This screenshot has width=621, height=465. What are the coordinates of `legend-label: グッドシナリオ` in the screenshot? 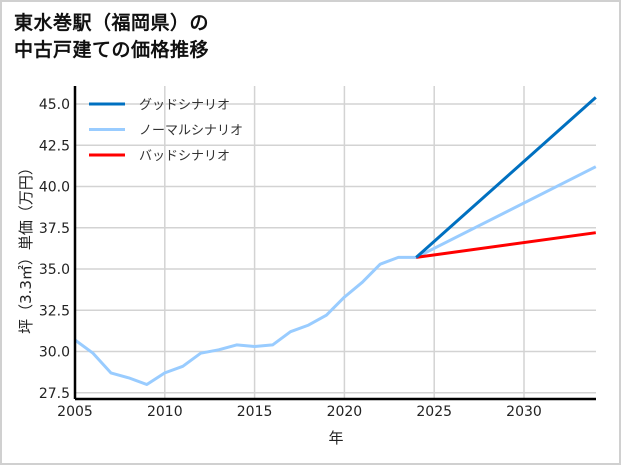 It's located at (184, 105).